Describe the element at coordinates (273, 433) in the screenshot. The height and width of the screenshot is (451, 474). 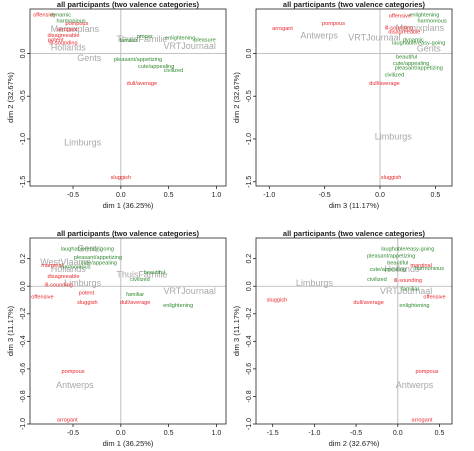
I see `x-tick-label: -1.5` at that location.